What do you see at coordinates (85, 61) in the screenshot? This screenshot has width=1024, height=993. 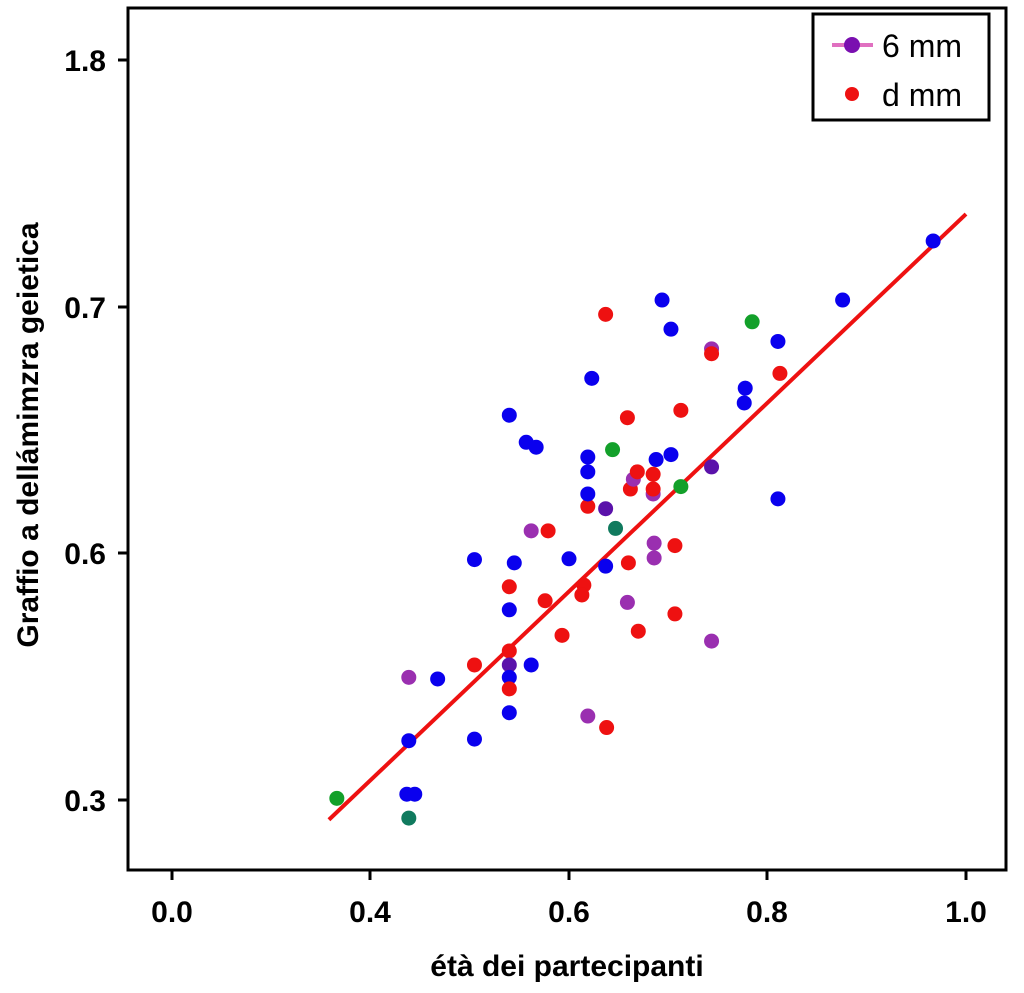 I see `y-tick-label: 1.8` at bounding box center [85, 61].